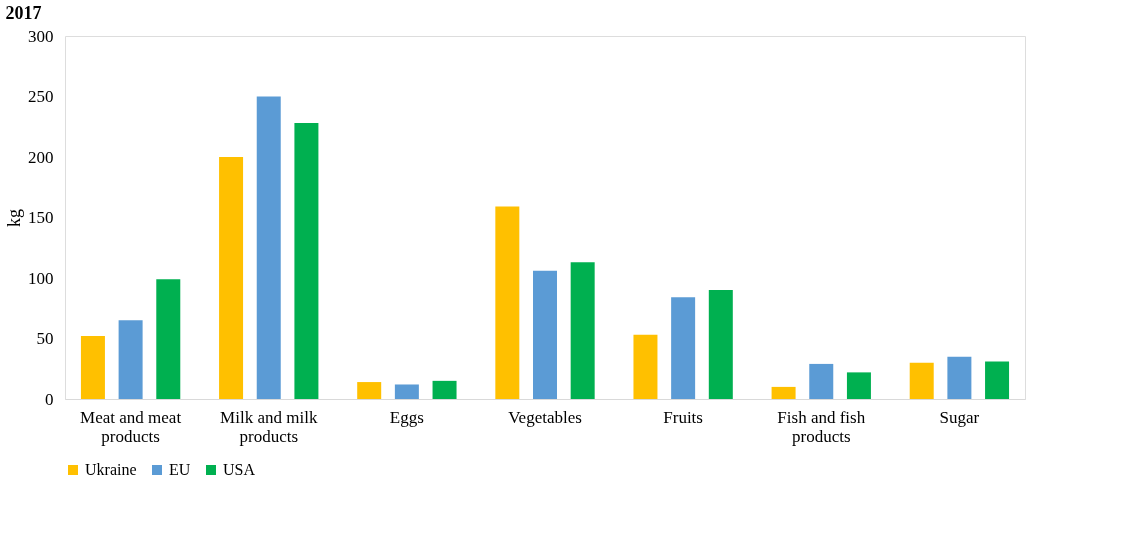 The height and width of the screenshot is (545, 1124). What do you see at coordinates (41, 96) in the screenshot?
I see `y-tick-label: 250` at bounding box center [41, 96].